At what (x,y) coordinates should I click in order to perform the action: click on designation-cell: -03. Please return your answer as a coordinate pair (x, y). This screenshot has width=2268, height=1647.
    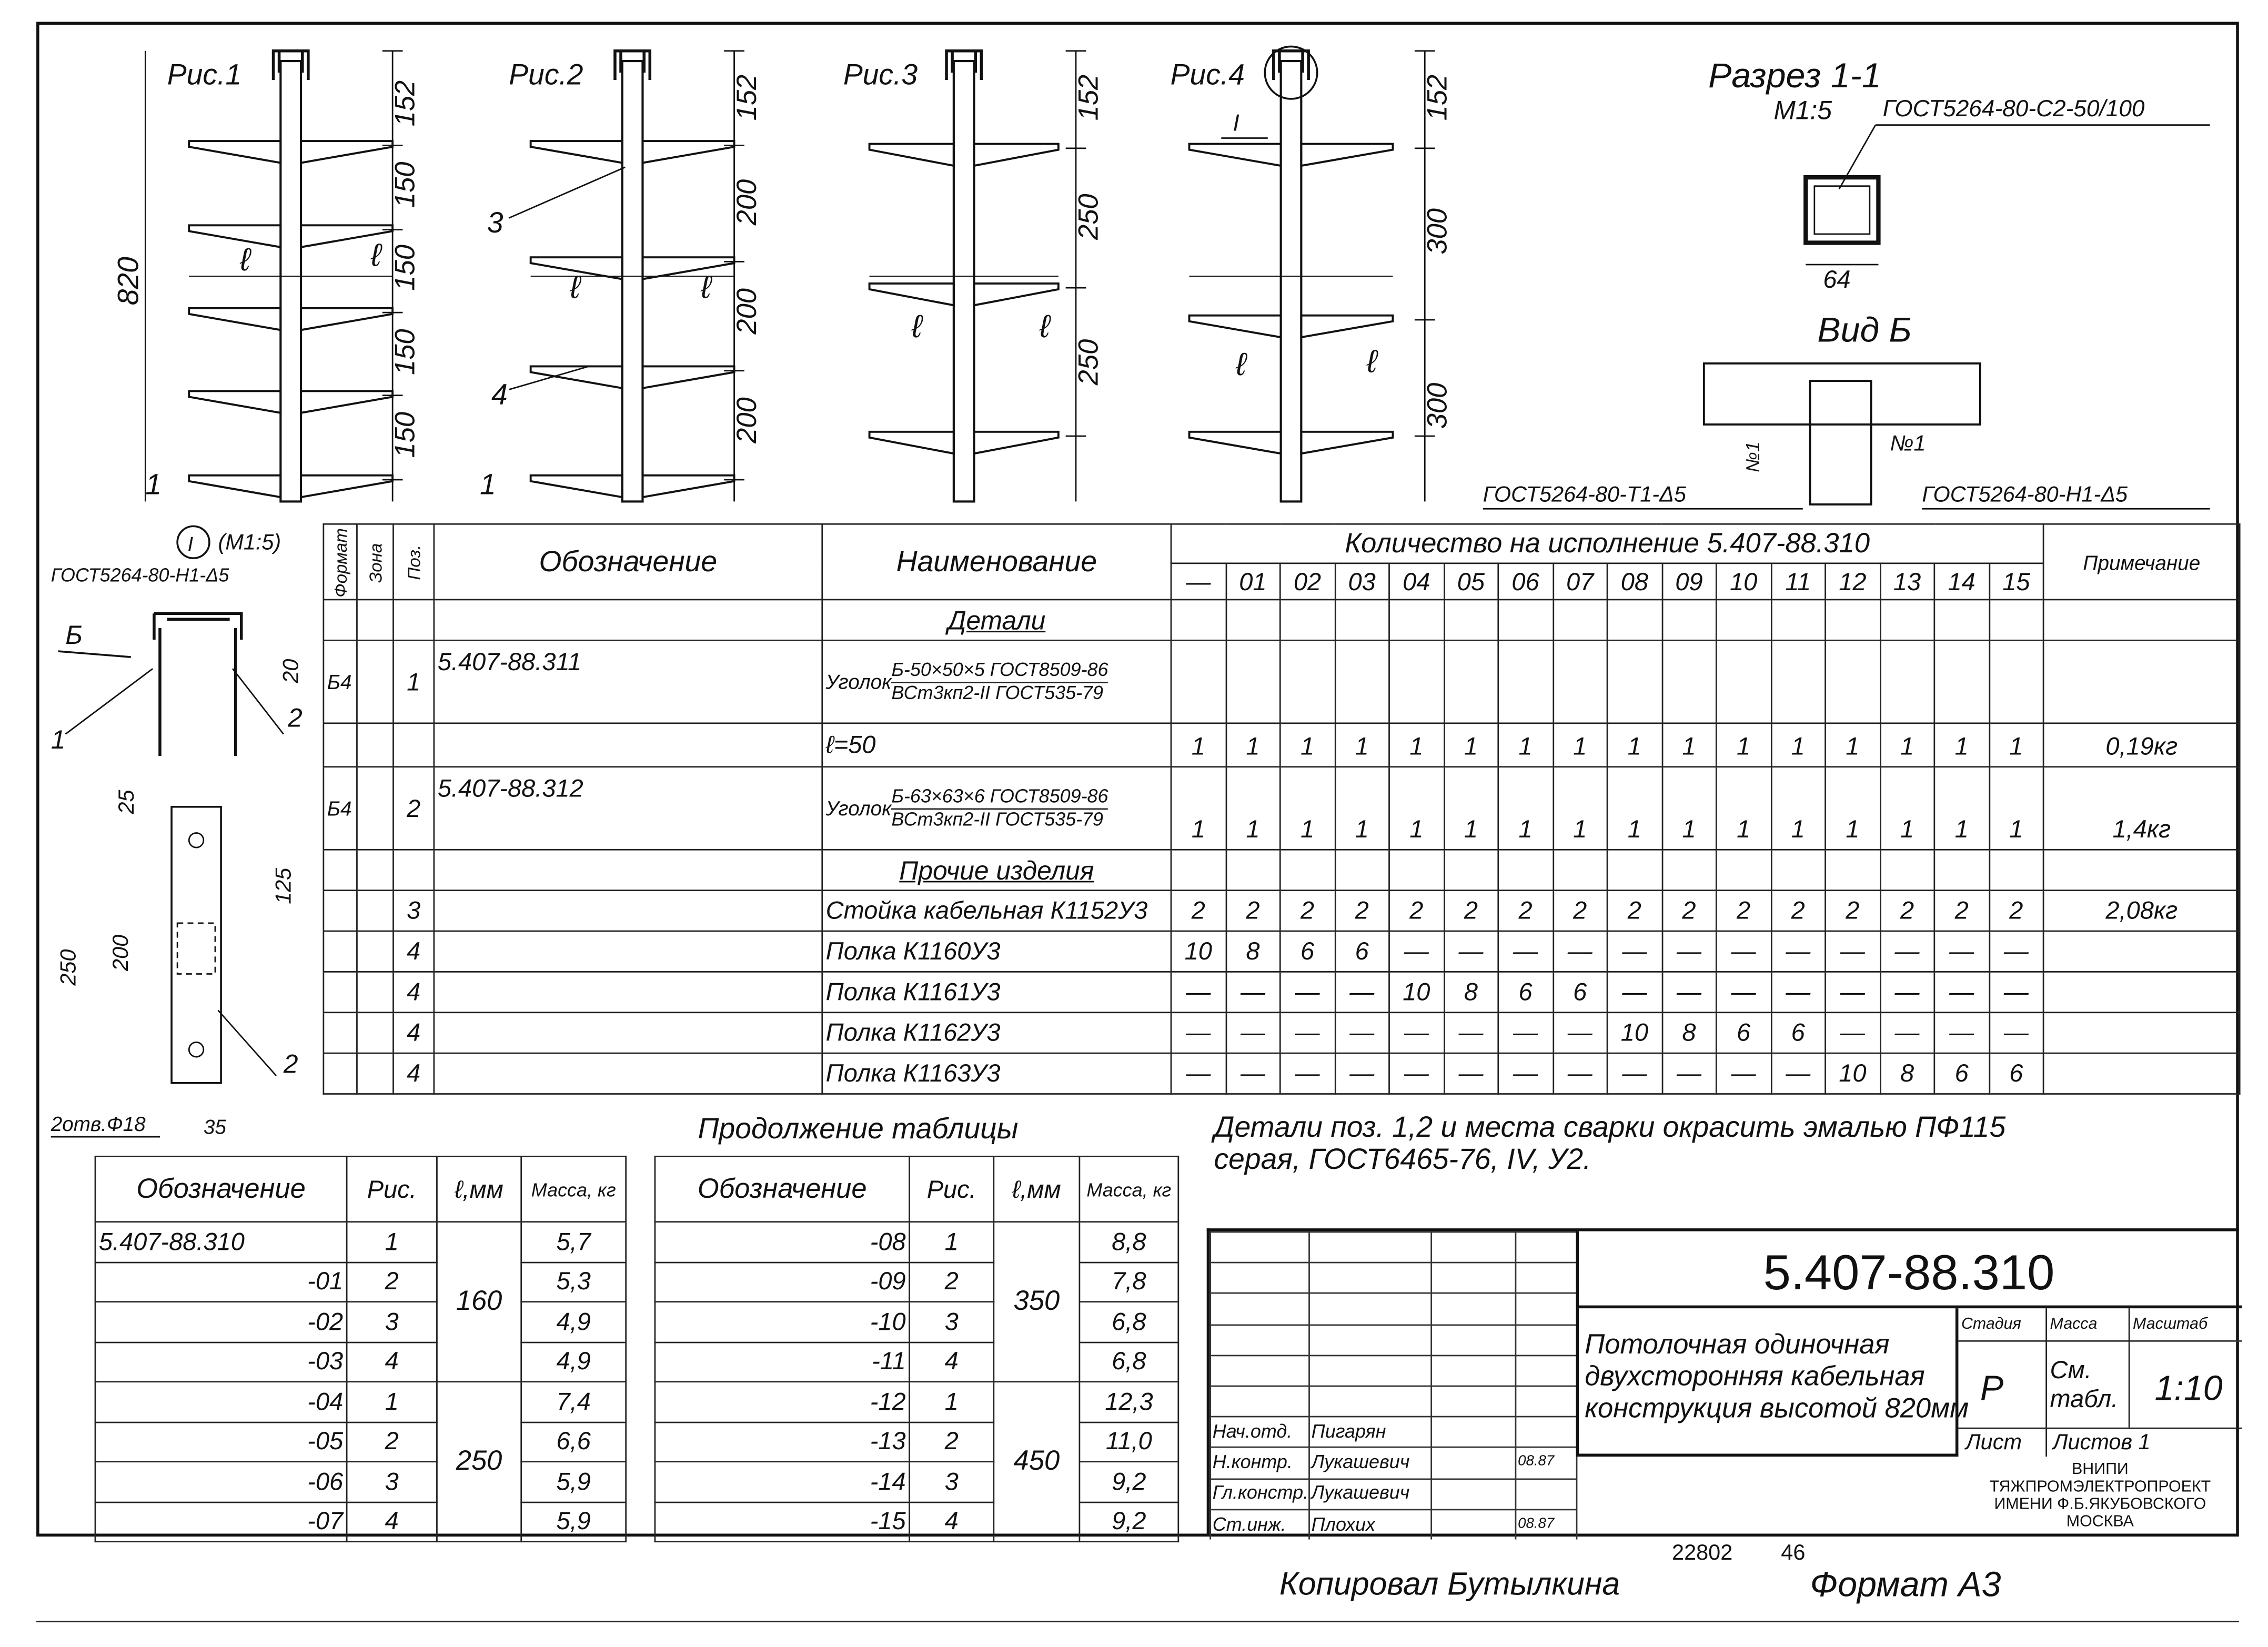
    Looking at the image, I should click on (221, 1362).